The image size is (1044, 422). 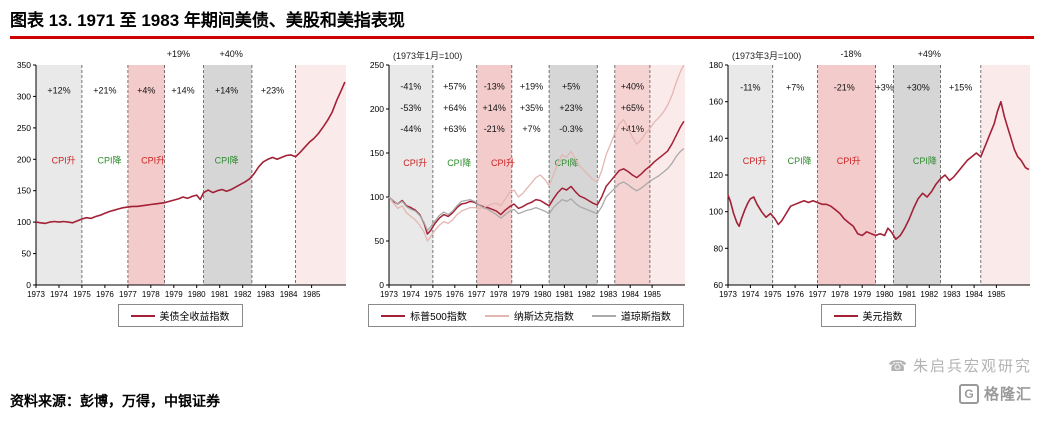 What do you see at coordinates (454, 129) in the screenshot?
I see `pct-annotation: +63%` at bounding box center [454, 129].